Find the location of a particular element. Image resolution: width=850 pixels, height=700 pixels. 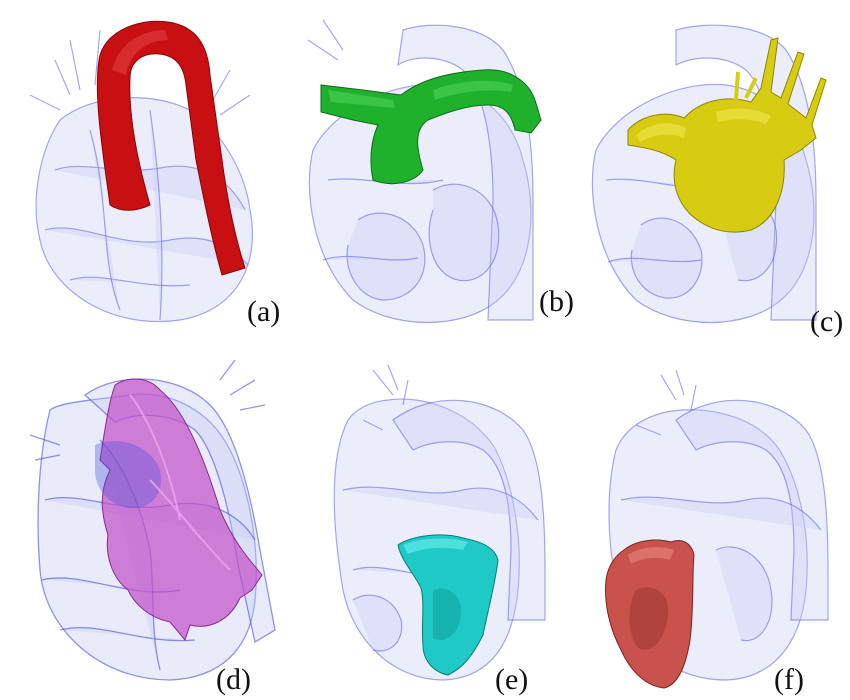

panel-a-render is located at coordinates (141, 171).